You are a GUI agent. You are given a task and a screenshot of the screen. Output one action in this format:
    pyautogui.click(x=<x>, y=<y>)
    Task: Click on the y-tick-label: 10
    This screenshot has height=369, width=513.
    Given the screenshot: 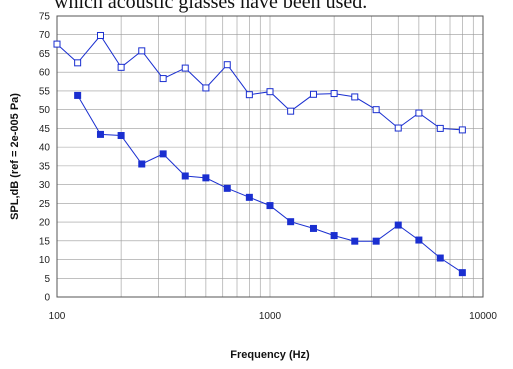 What is the action you would take?
    pyautogui.click(x=45, y=260)
    